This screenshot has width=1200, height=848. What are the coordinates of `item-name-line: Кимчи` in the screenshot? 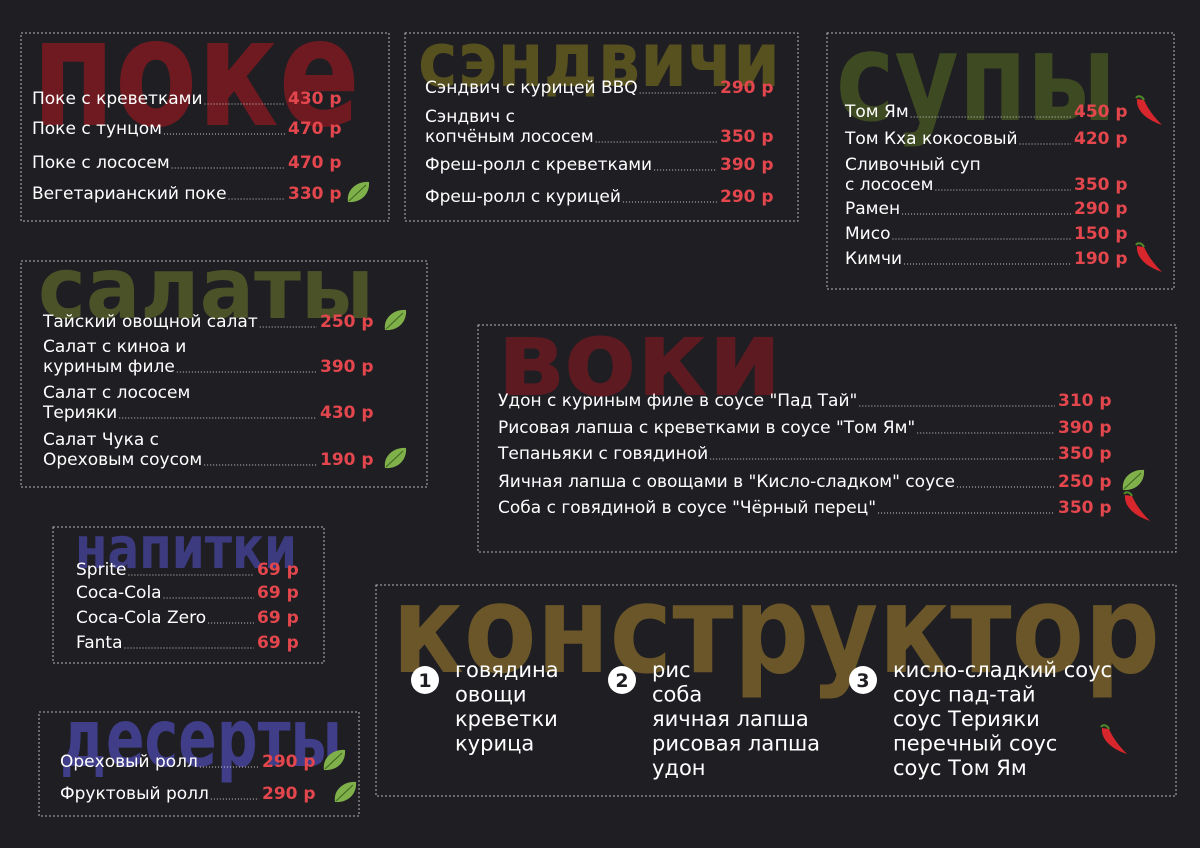 It's located at (873, 259).